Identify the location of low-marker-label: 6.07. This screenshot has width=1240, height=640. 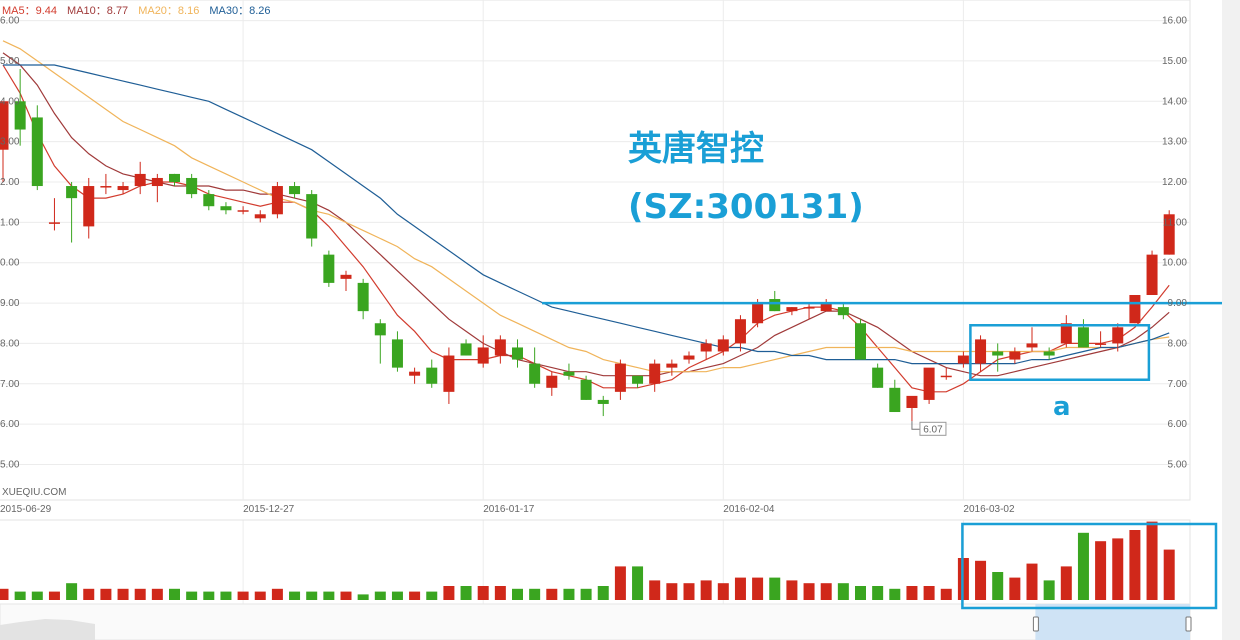
(933, 429).